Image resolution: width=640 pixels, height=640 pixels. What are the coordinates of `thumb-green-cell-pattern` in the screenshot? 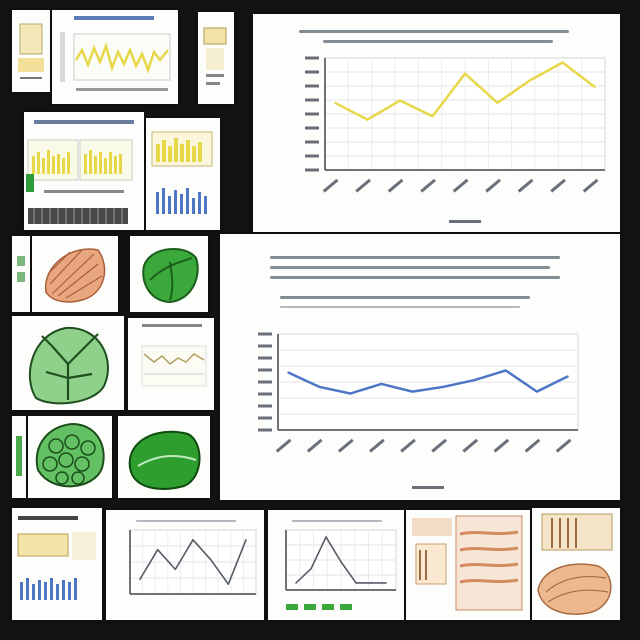 It's located at (70, 457).